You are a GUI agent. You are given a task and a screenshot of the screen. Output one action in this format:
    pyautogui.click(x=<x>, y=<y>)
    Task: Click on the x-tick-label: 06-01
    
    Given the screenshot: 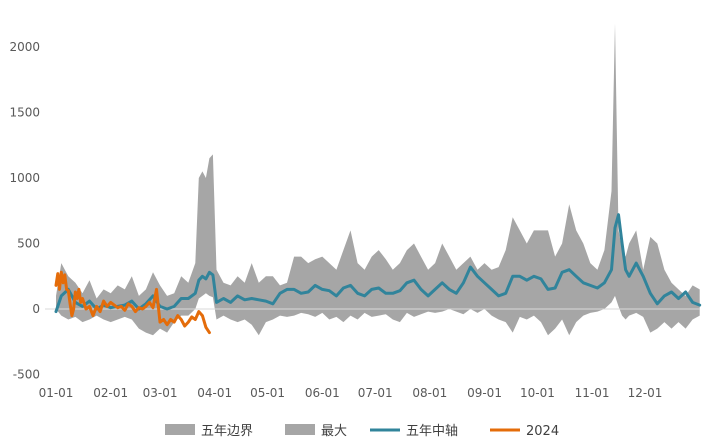 What is the action you would take?
    pyautogui.click(x=322, y=393)
    